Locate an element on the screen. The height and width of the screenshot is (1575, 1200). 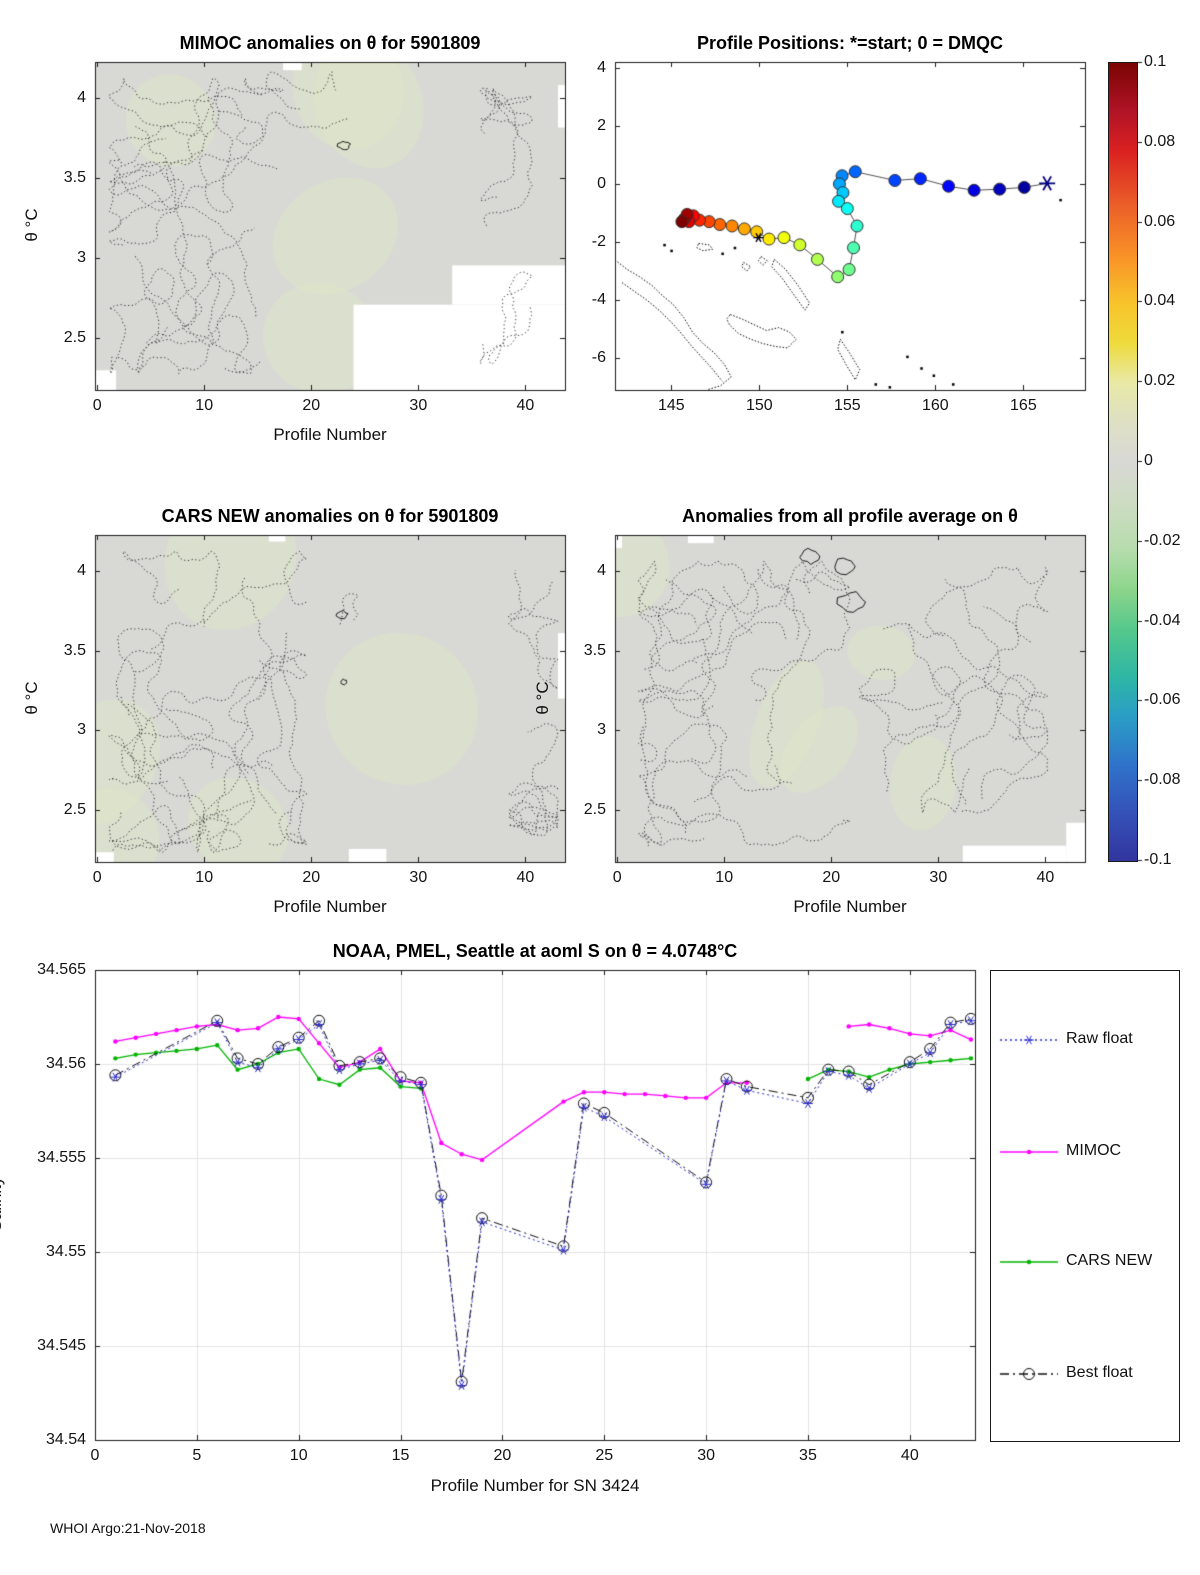
salinity-xlabel: Profile Number for SN 3424 is located at coordinates (535, 1485).